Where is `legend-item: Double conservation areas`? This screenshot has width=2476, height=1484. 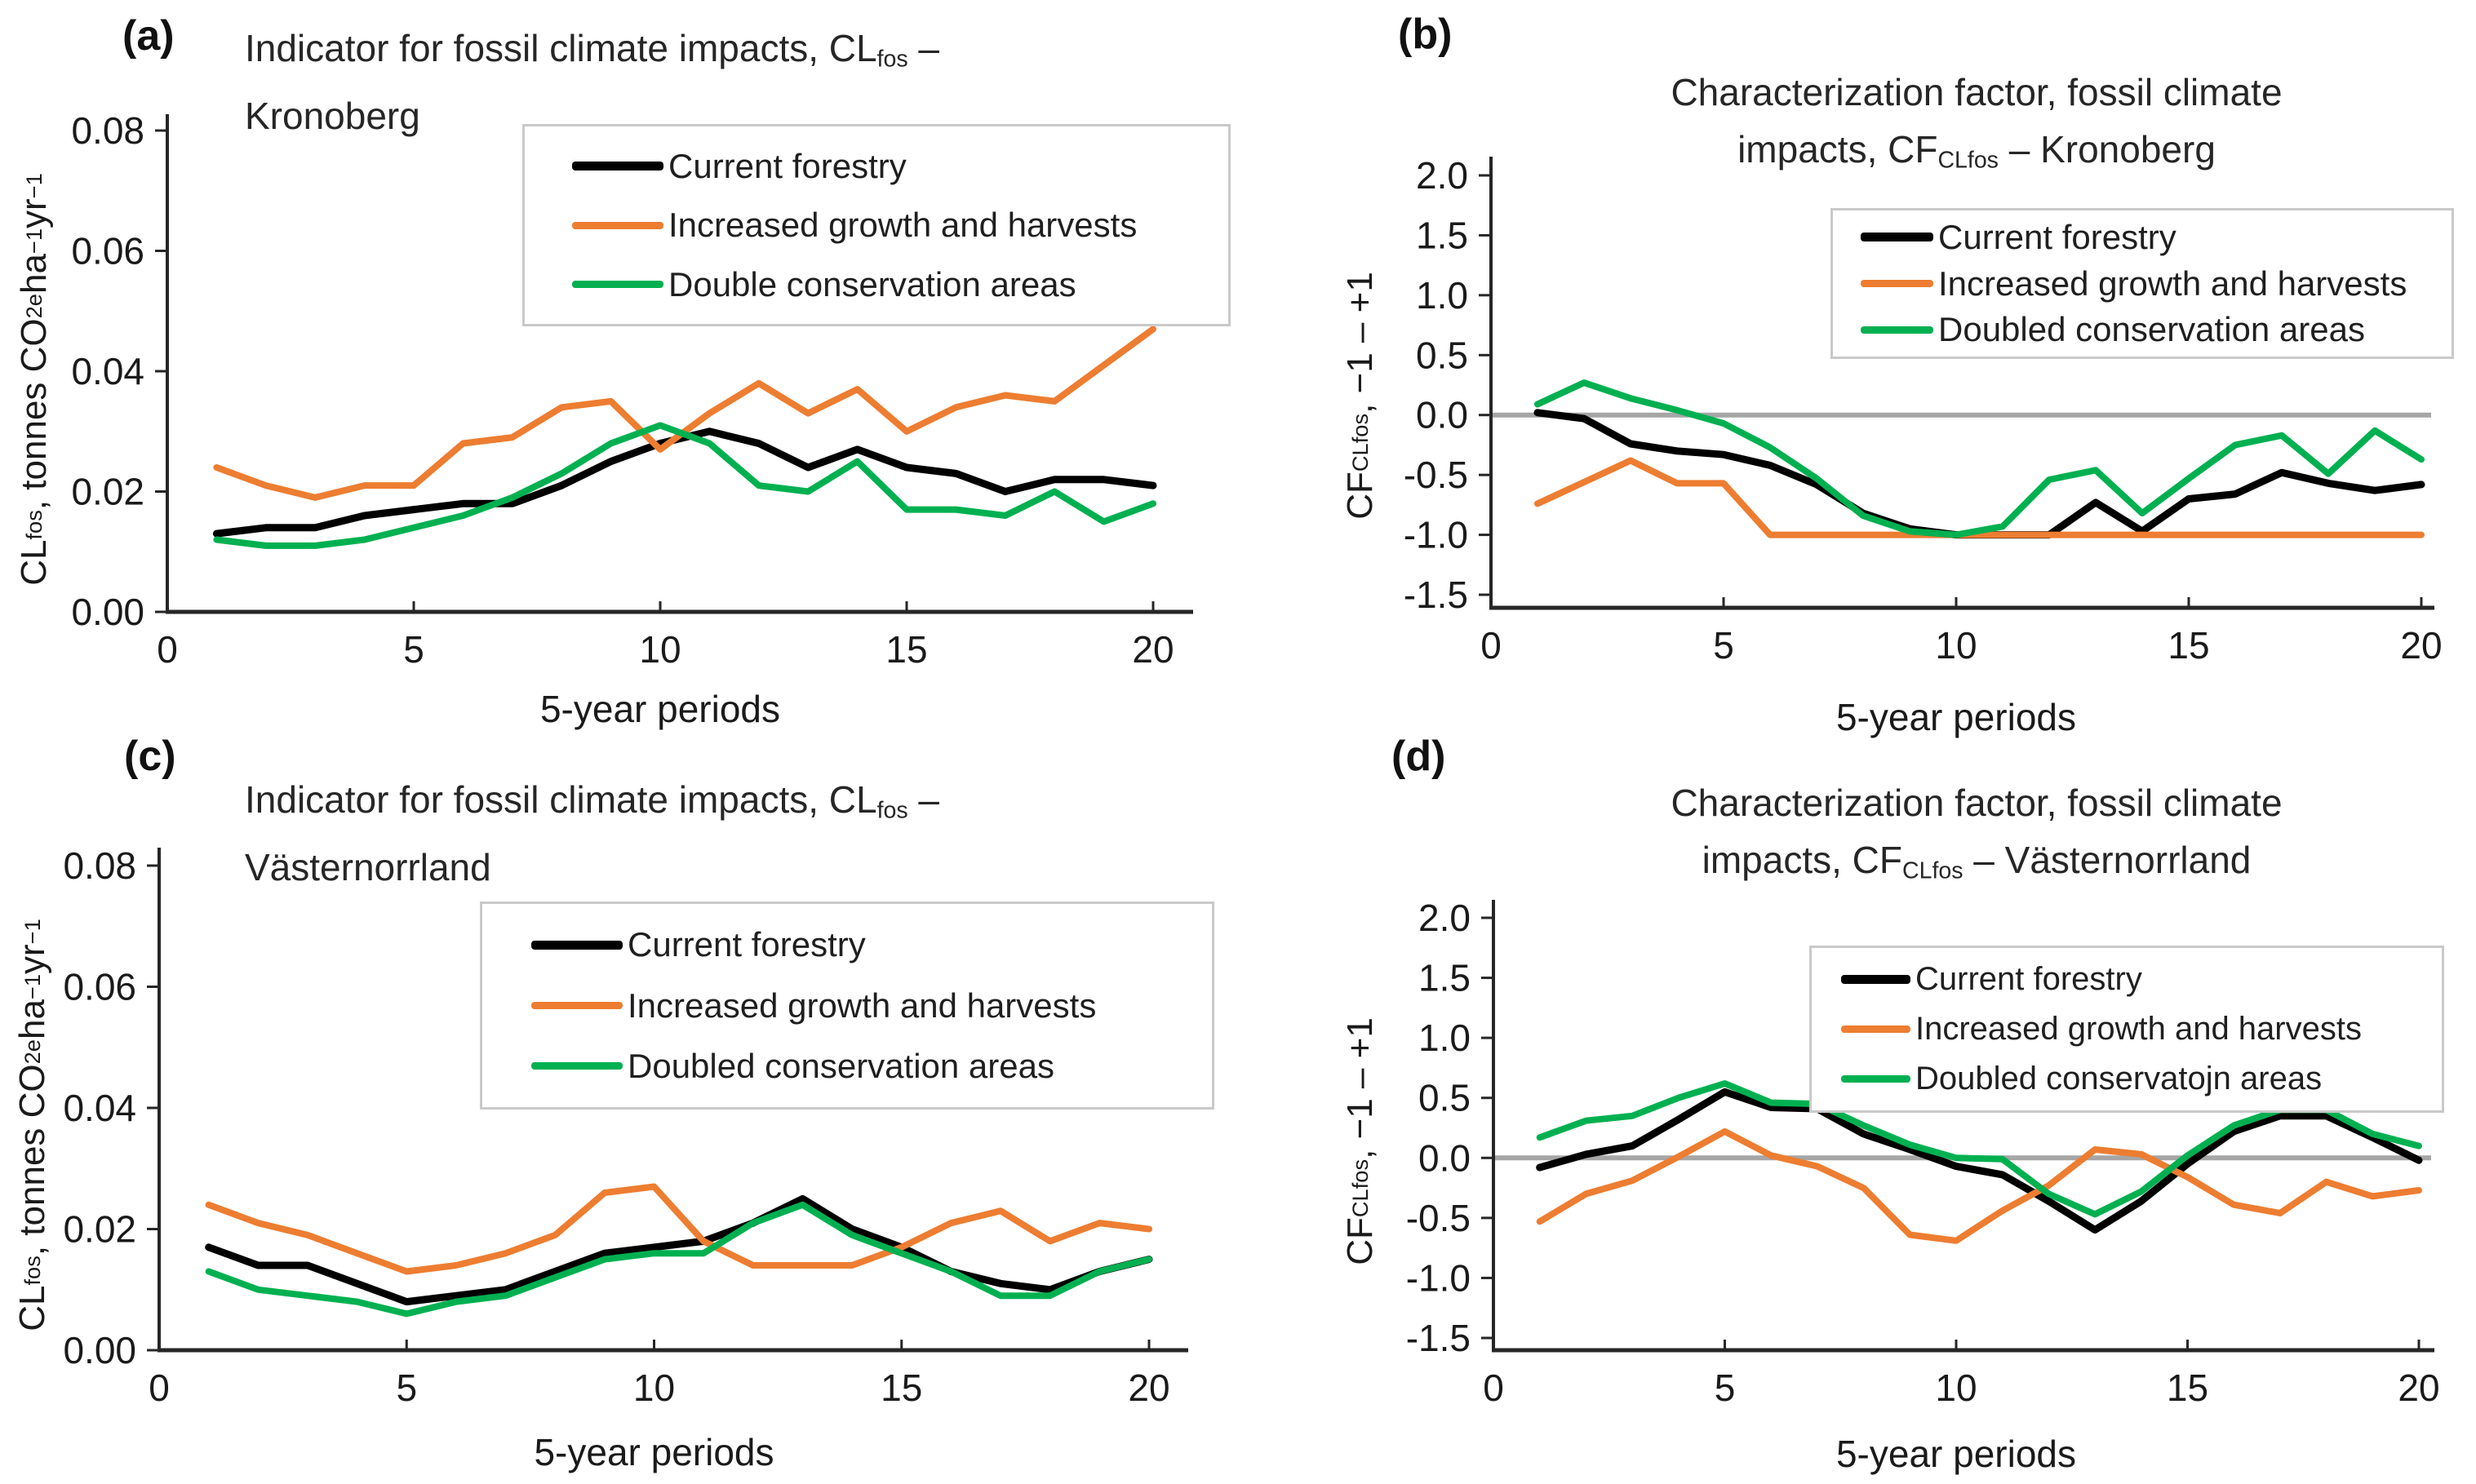 legend-item: Double conservation areas is located at coordinates (900, 284).